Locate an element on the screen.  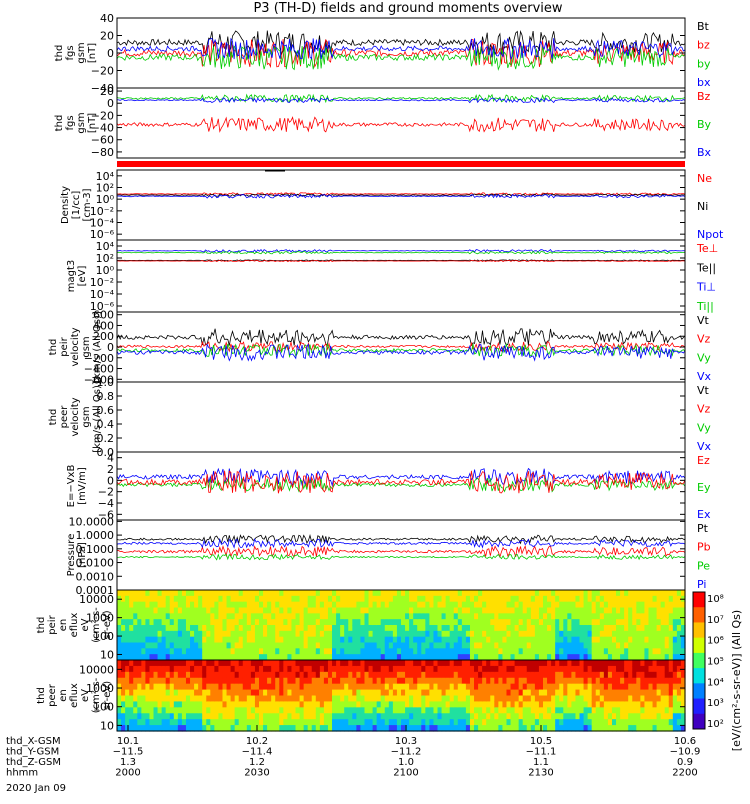
legend-Ez: Ez is located at coordinates (703, 460).